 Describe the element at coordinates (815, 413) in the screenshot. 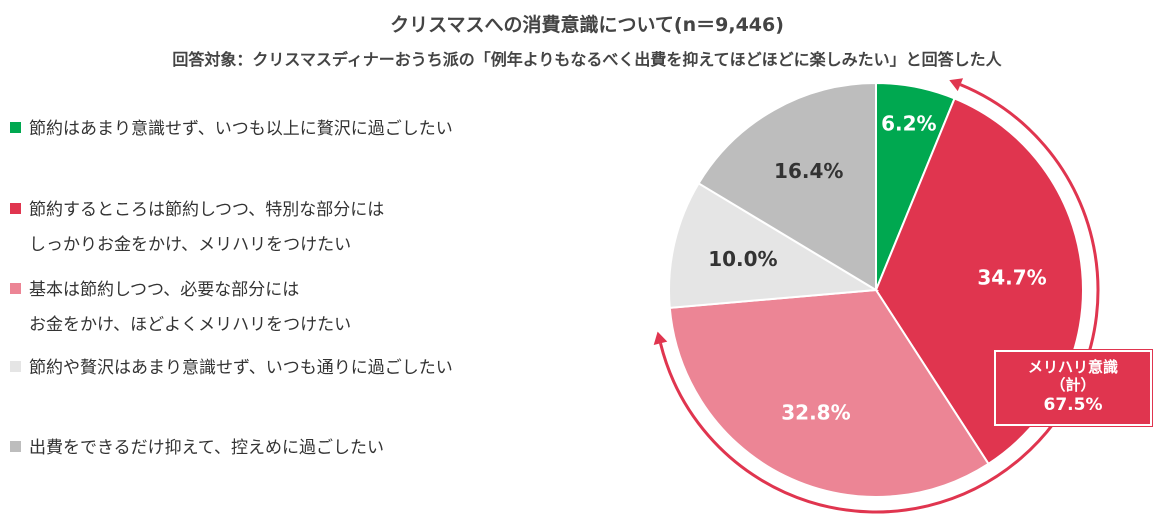

I see `data-label: 32.8%` at that location.